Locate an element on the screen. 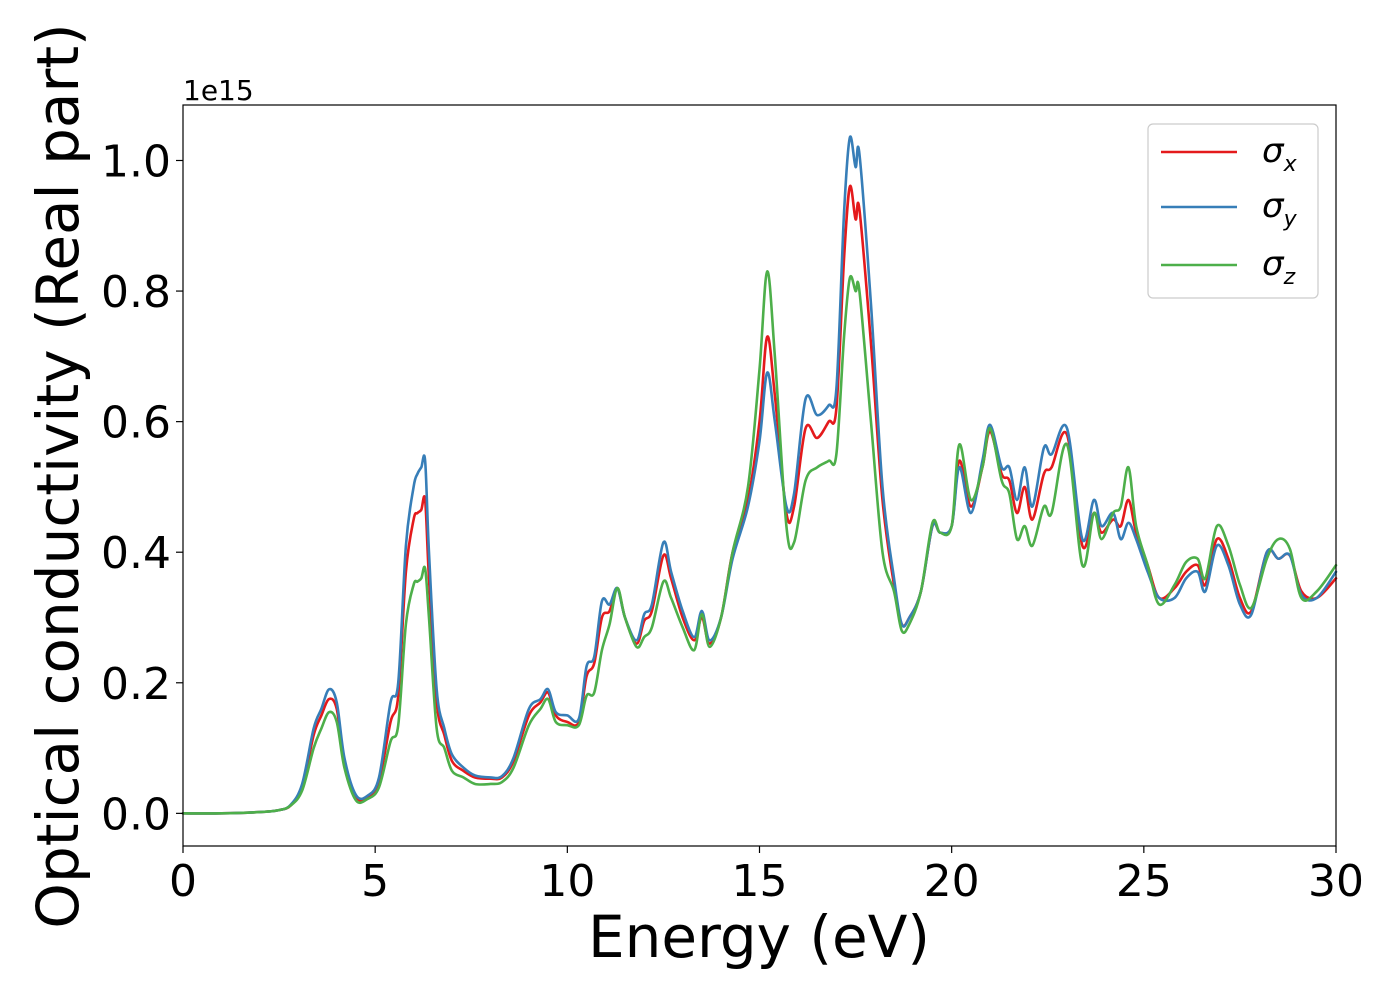 The height and width of the screenshot is (1000, 1400). x-tick-label: 5 is located at coordinates (375, 881).